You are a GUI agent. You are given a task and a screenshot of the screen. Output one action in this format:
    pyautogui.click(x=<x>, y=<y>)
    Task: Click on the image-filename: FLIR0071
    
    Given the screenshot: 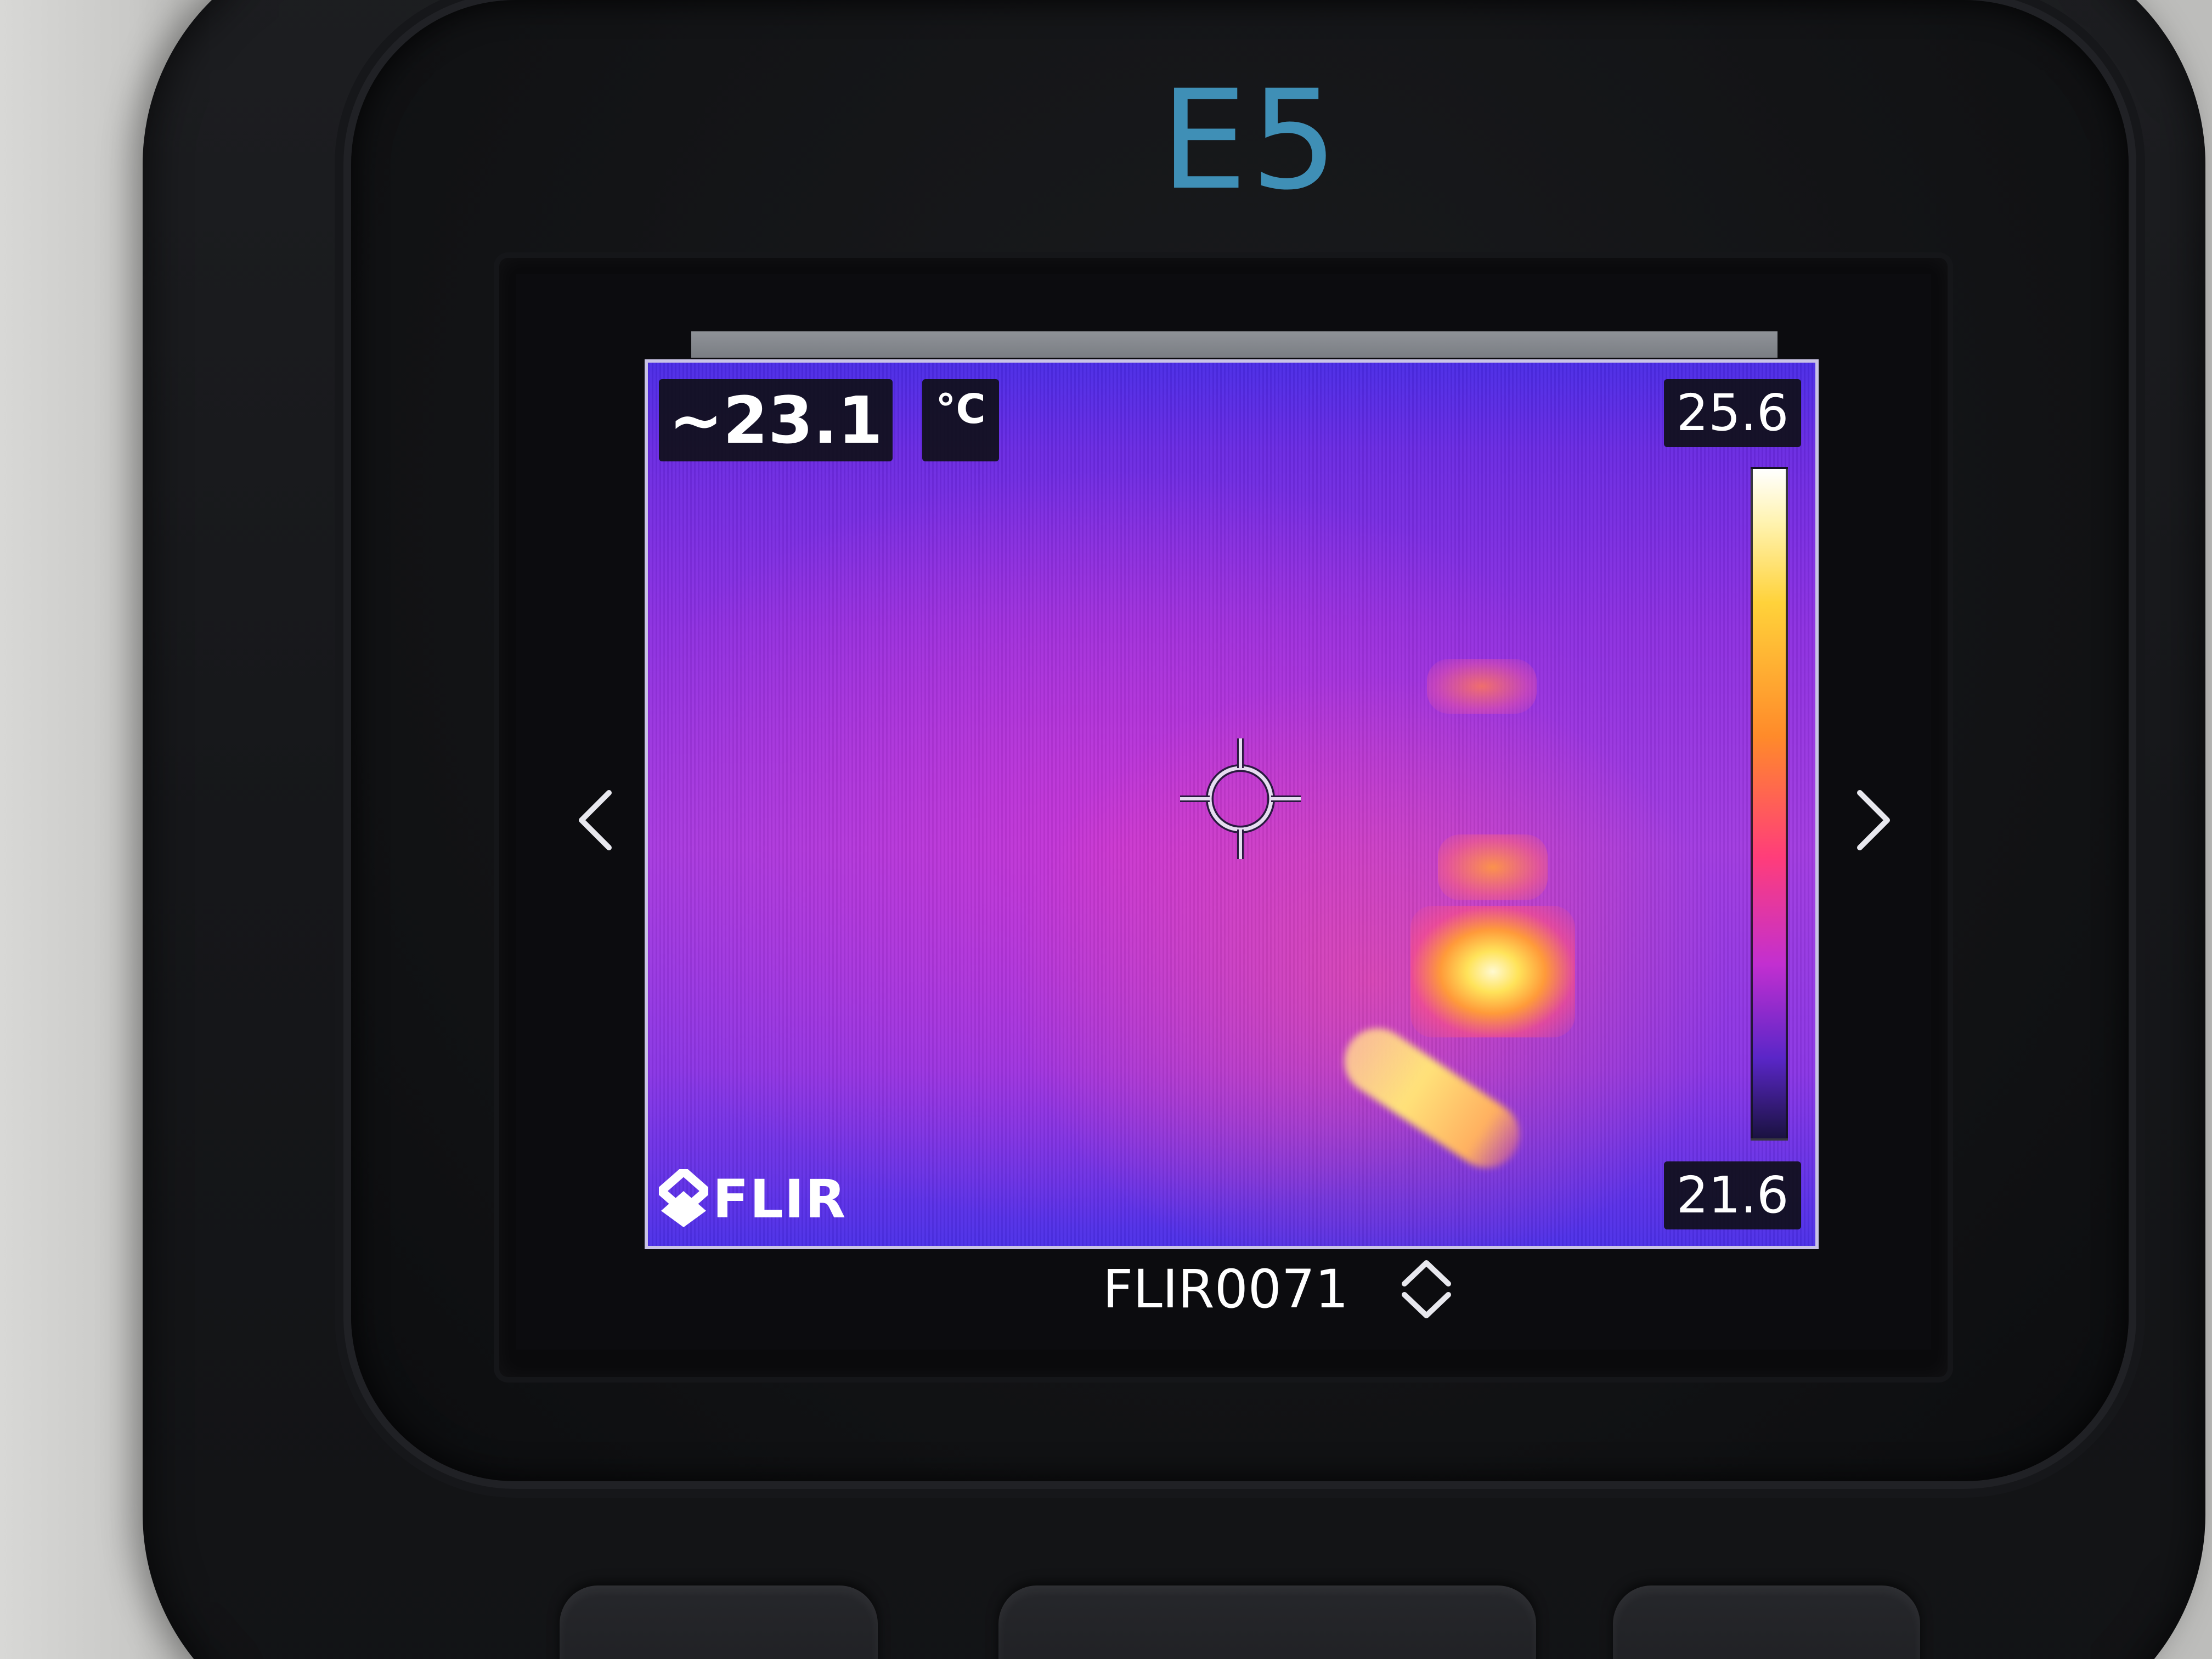 What is the action you would take?
    pyautogui.click(x=1226, y=1290)
    